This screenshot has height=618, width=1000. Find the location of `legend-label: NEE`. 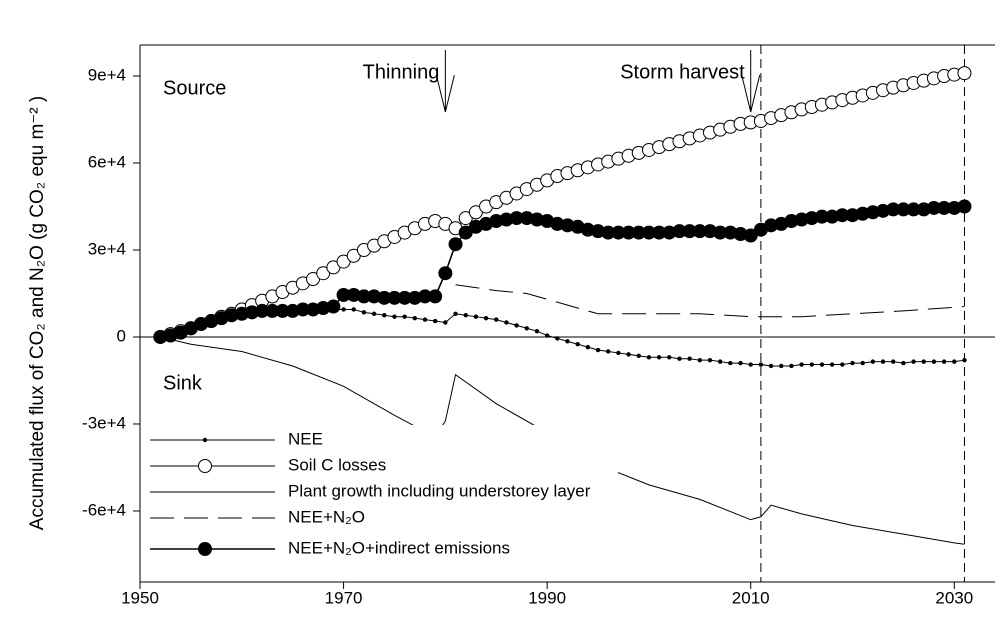

legend-label: NEE is located at coordinates (305, 438).